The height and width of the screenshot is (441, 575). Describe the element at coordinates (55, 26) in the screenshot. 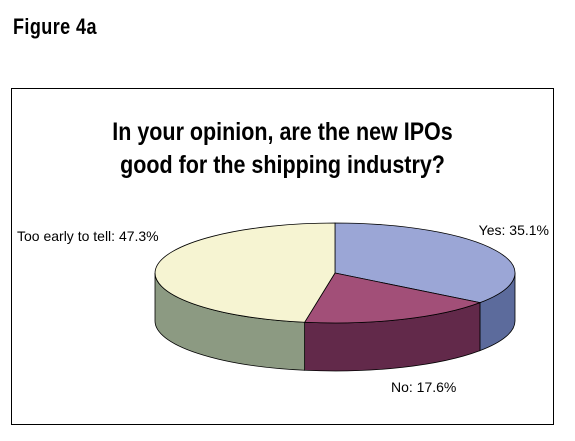

I see `figure-label: Figure 4a` at that location.